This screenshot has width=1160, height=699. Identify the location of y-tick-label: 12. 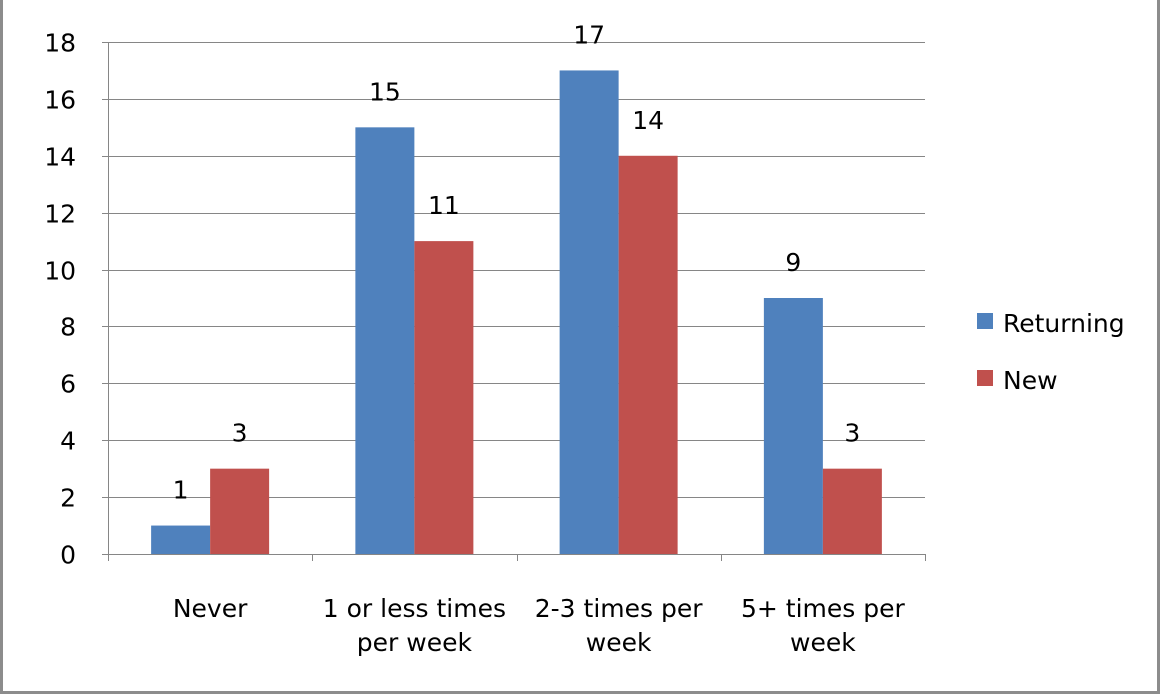
(60, 214).